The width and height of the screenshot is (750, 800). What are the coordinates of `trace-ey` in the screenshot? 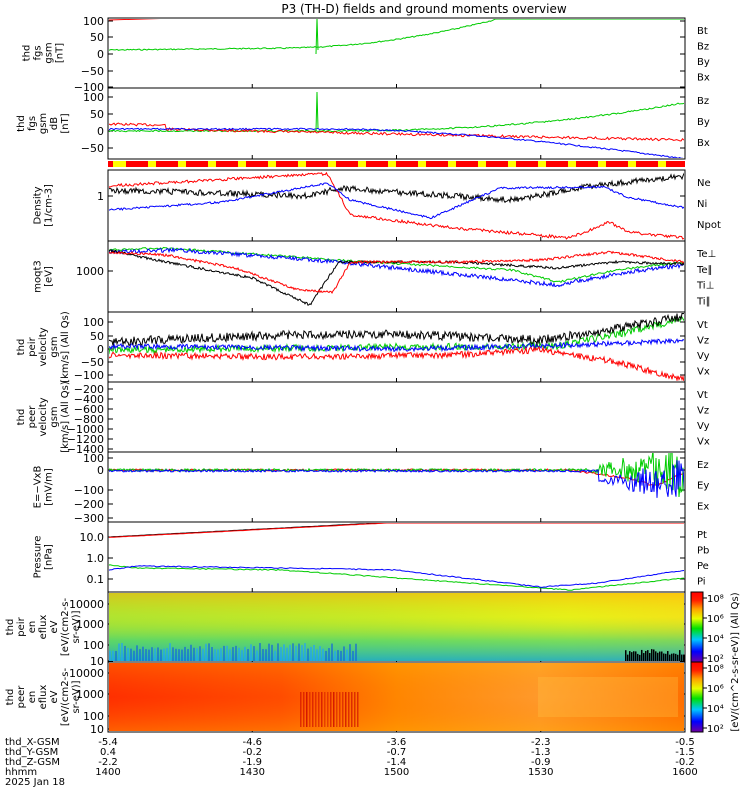 It's located at (396, 475).